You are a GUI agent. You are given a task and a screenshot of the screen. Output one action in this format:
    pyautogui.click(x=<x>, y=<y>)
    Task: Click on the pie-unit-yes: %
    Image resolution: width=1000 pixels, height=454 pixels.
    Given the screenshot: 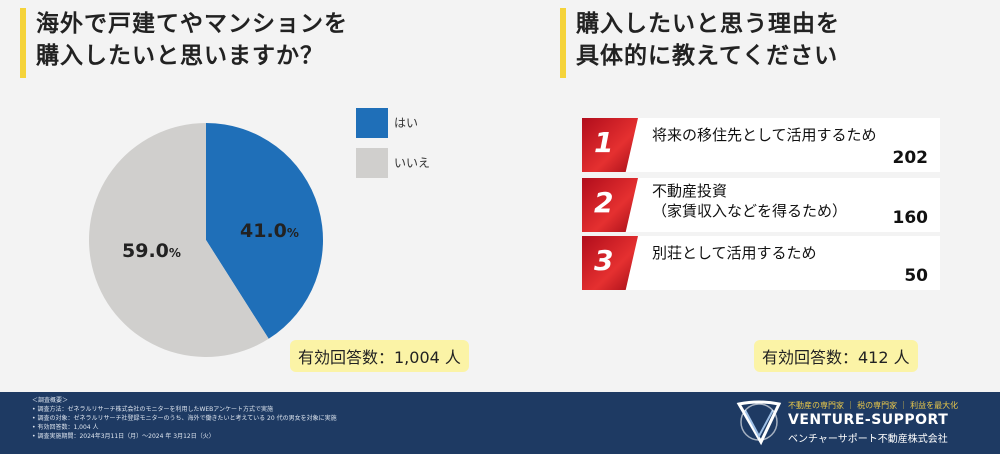 What is the action you would take?
    pyautogui.click(x=292, y=233)
    